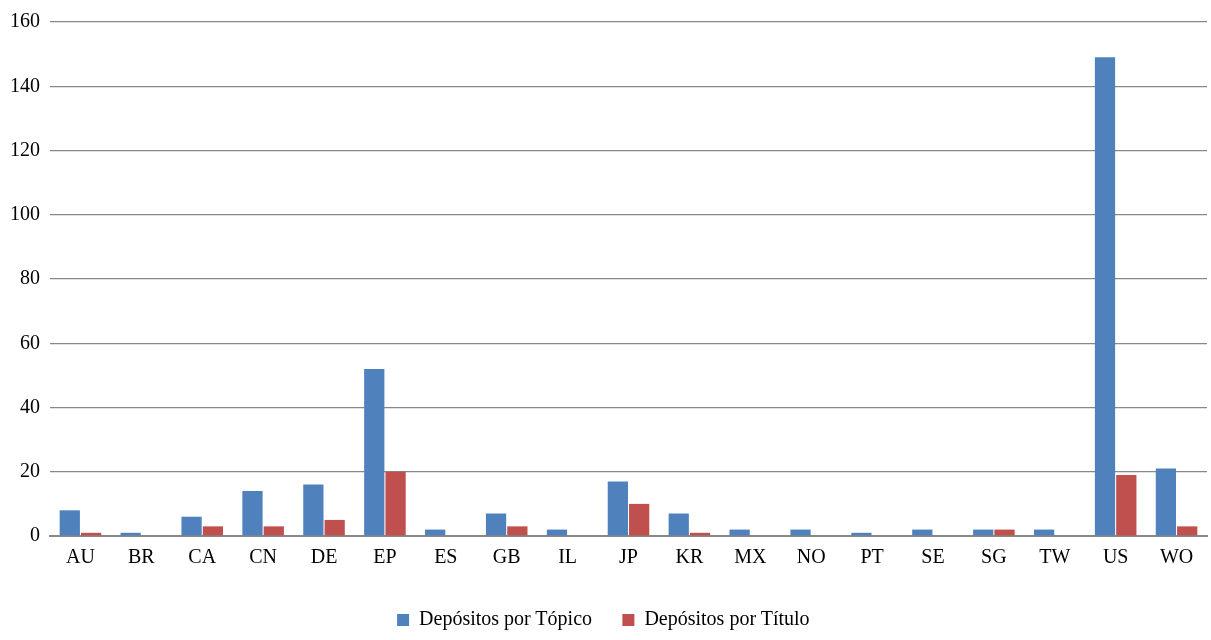  Describe the element at coordinates (263, 556) in the screenshot. I see `x-tick-label: CN` at that location.